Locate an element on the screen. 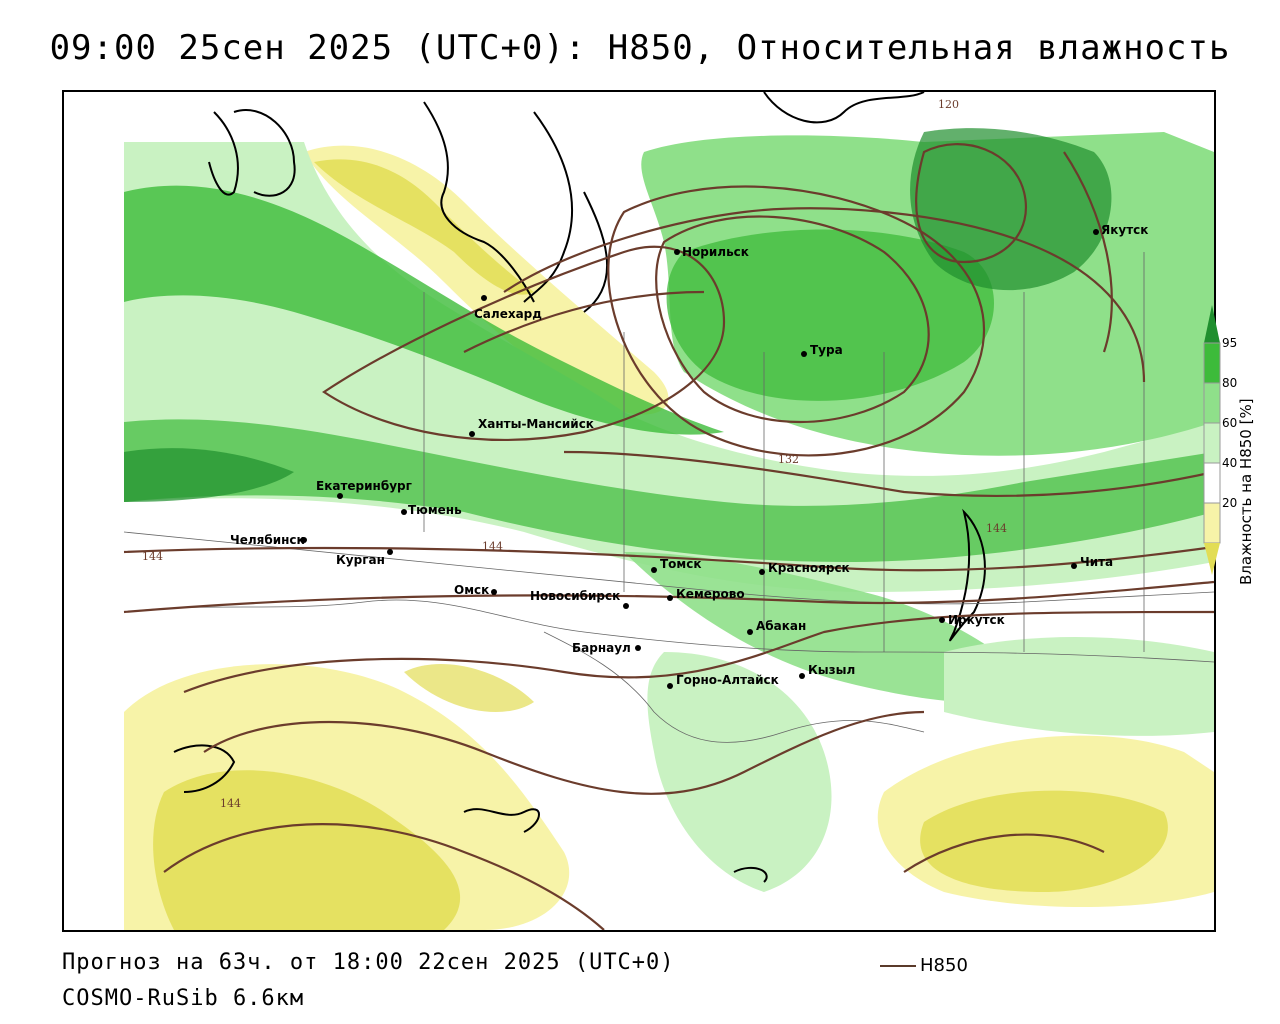 The image size is (1280, 1024). city-label: Иркутск is located at coordinates (976, 620).